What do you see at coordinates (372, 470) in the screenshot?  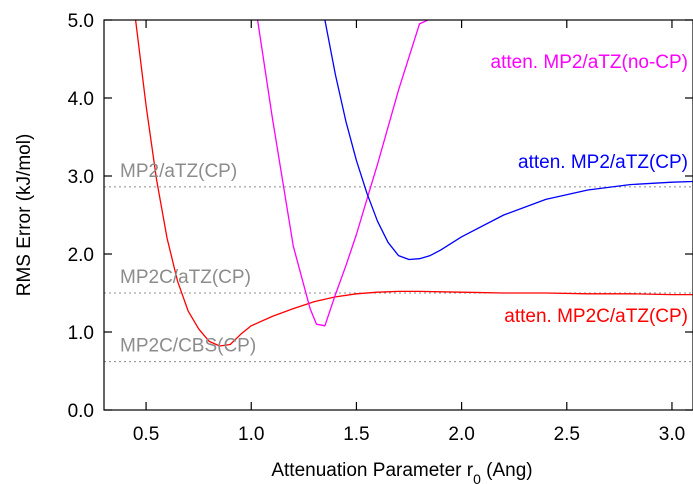 I see `x-axis-label-main: Attenuation Parameter r` at bounding box center [372, 470].